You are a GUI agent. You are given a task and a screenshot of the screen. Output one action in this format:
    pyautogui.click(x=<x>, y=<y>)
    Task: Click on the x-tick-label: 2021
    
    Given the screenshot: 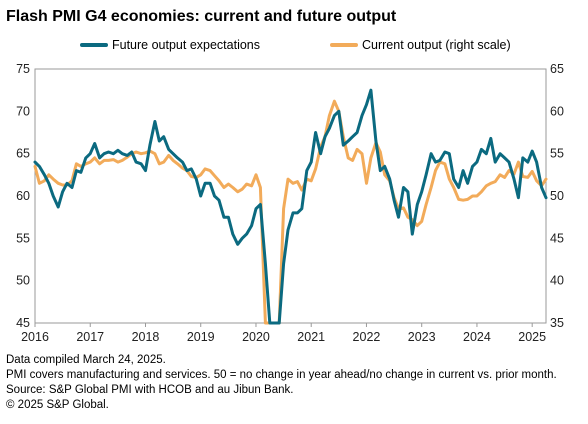 What is the action you would take?
    pyautogui.click(x=311, y=337)
    